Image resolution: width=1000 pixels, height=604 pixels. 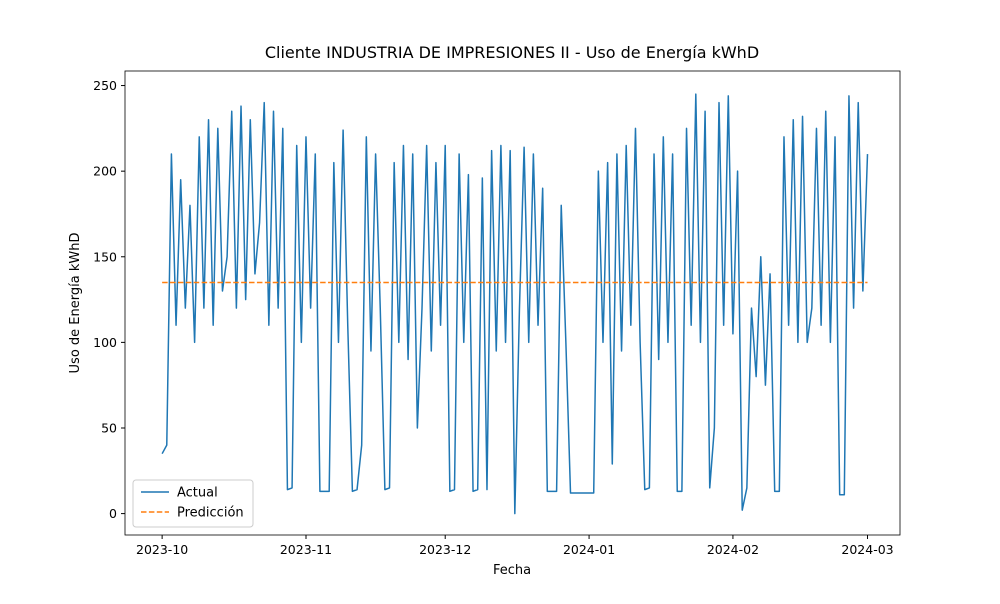 What do you see at coordinates (162, 549) in the screenshot?
I see `x-tick-label: 2023-10` at bounding box center [162, 549].